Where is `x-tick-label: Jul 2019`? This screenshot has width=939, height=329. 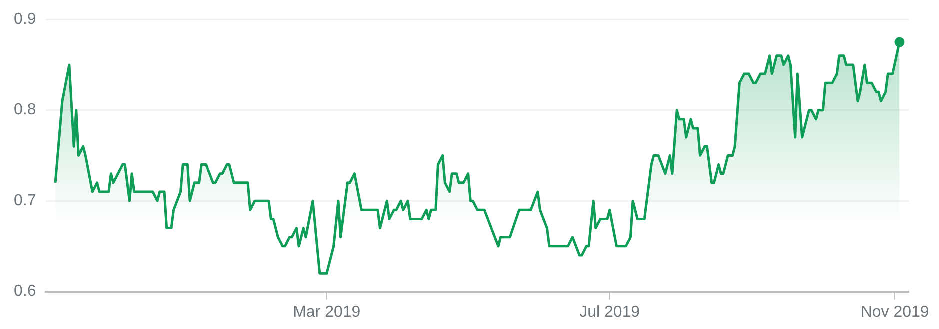
x-tick-label: Jul 2019 is located at coordinates (610, 312).